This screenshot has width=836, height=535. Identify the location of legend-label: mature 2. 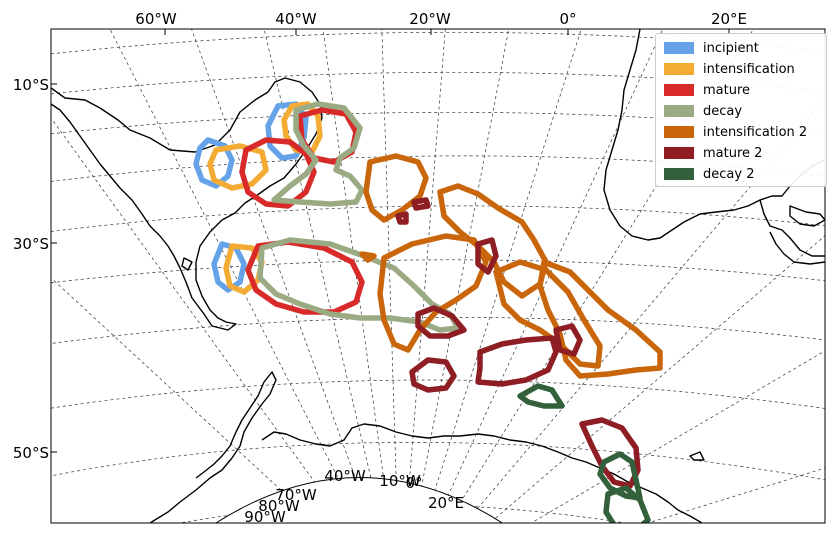
(733, 153).